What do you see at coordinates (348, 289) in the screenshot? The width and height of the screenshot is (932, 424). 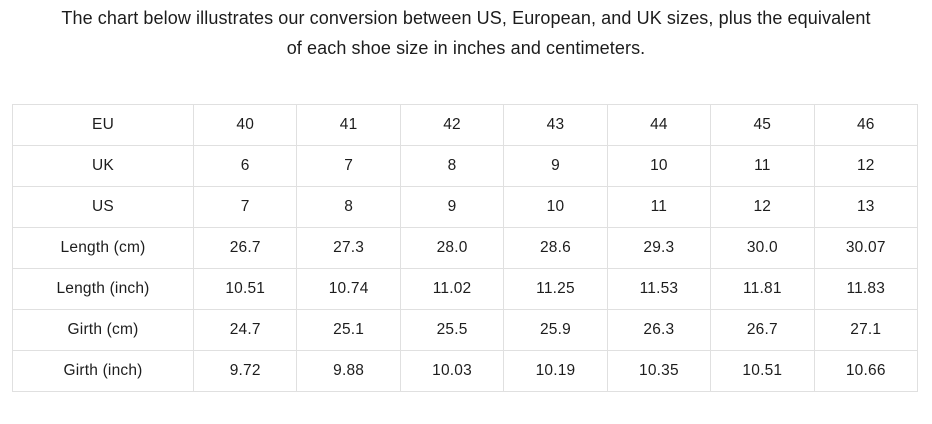 I see `value-cell: 10.74` at bounding box center [348, 289].